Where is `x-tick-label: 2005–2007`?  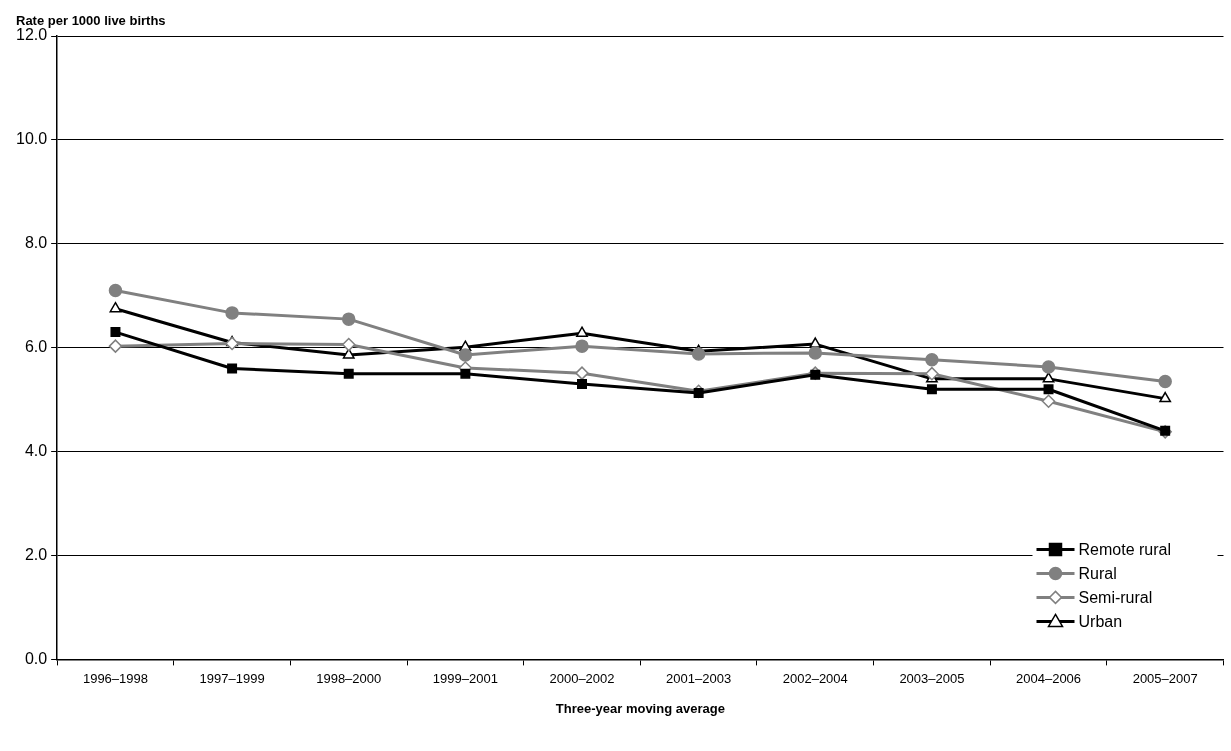
x-tick-label: 2005–2007 is located at coordinates (1165, 678).